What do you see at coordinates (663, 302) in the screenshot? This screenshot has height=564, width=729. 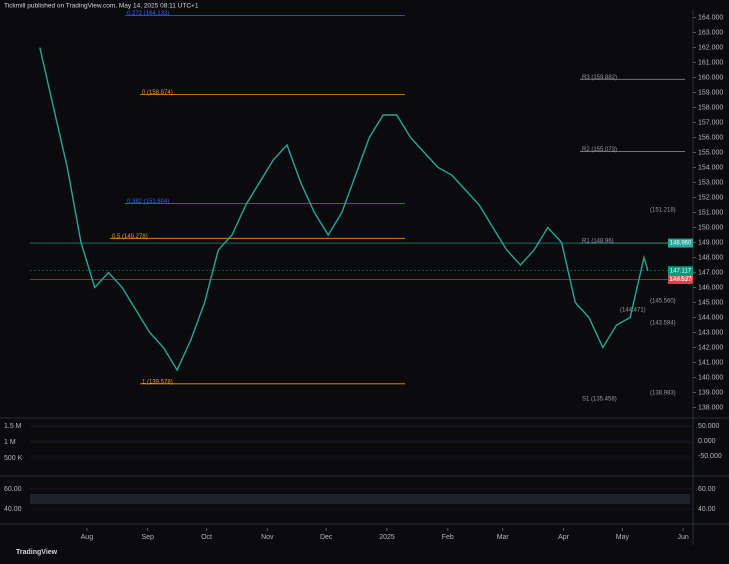 I see `annotation: (145.560)` at bounding box center [663, 302].